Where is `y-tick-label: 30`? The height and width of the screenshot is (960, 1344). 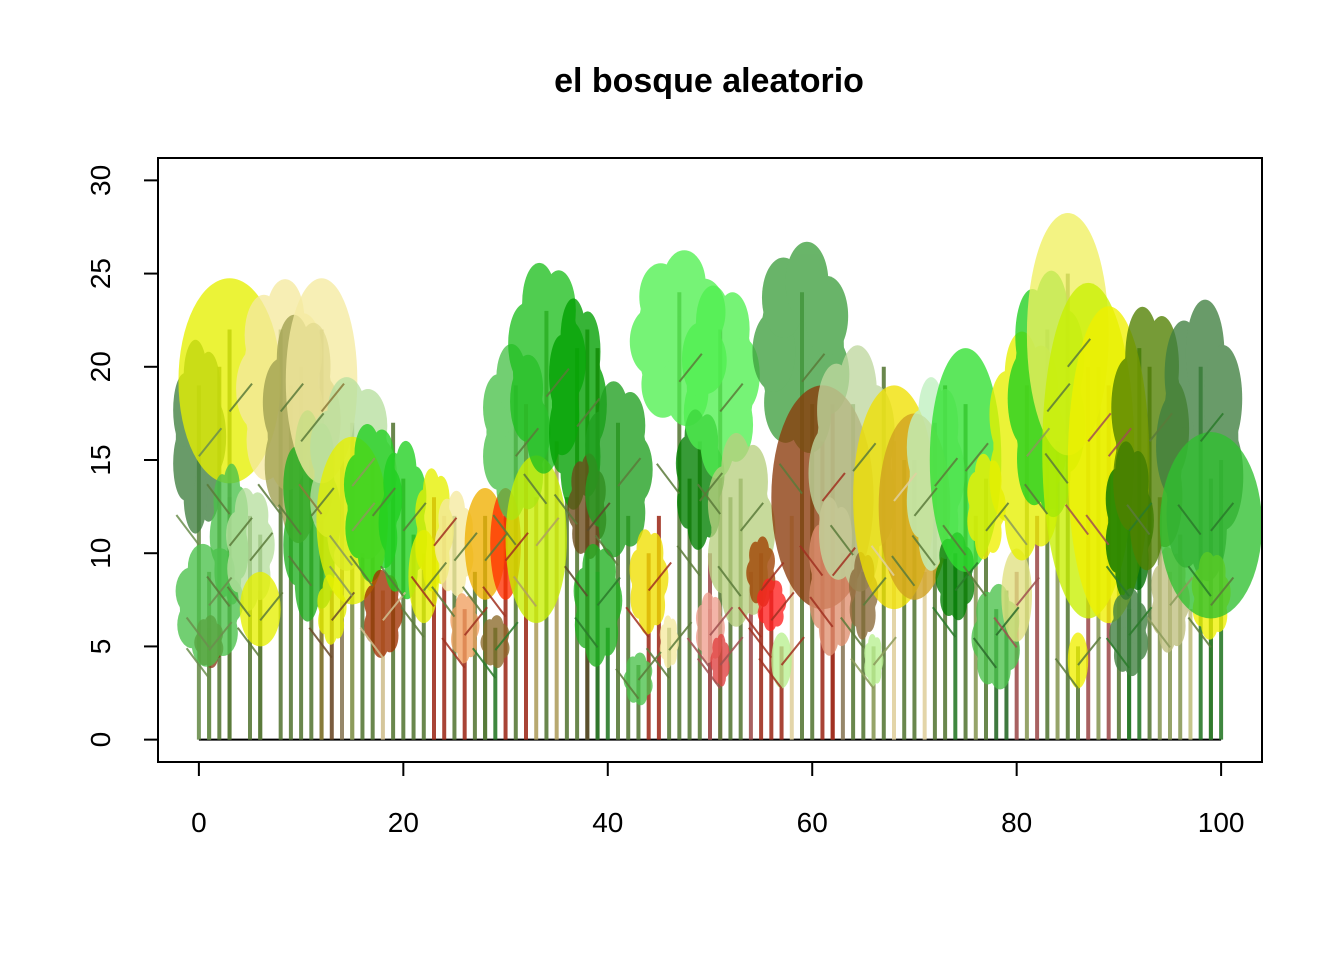
y-tick-label: 30 is located at coordinates (100, 180).